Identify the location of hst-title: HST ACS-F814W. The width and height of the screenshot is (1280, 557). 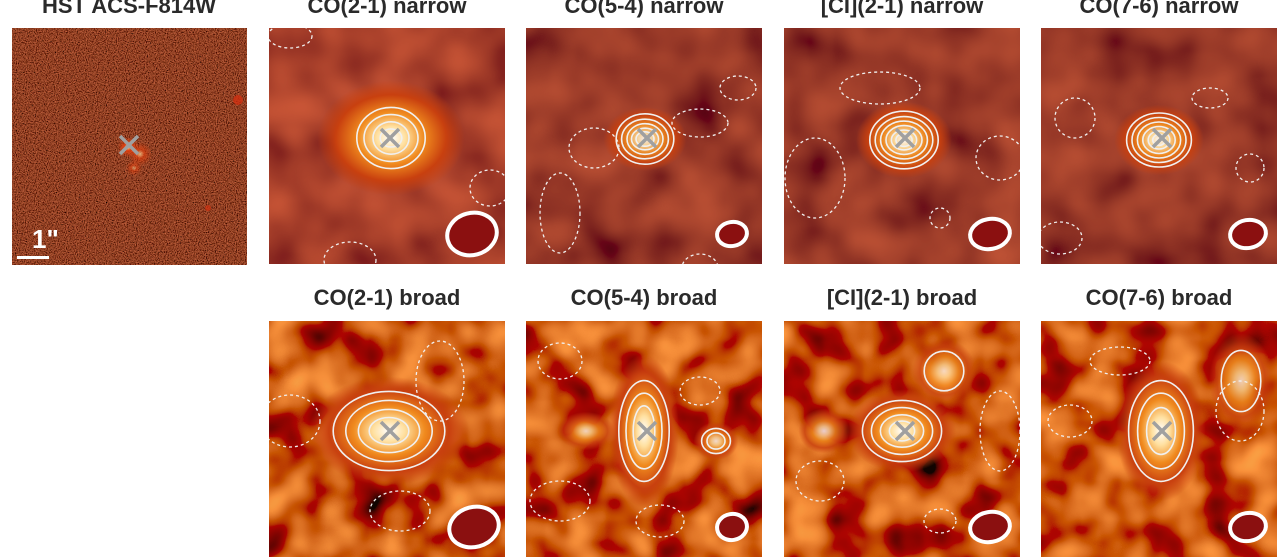
(129, 9).